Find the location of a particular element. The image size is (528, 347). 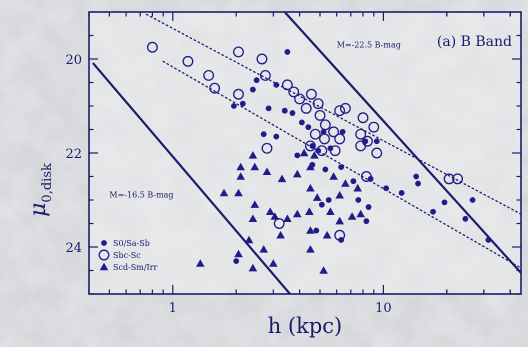

y-axis-label: μ0,disk is located at coordinates (40, 190).